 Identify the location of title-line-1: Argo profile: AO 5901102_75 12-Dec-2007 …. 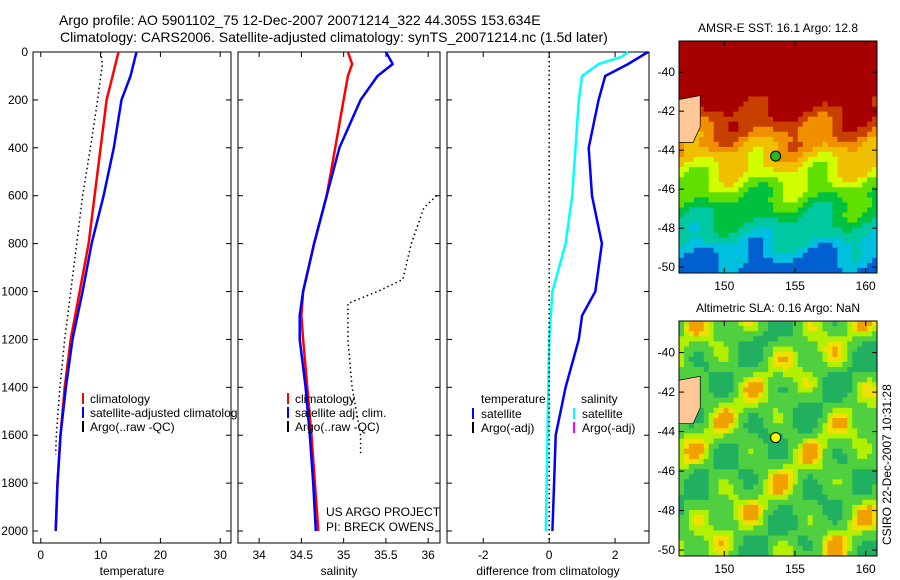
(300, 20).